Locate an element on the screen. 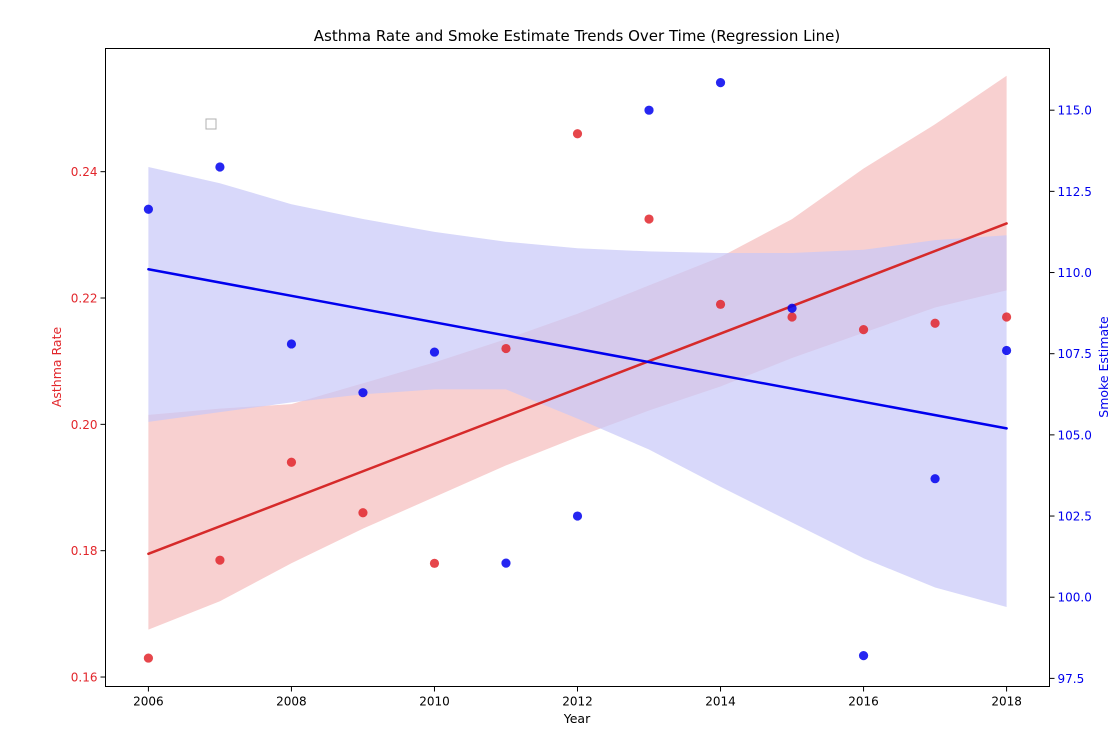 The width and height of the screenshot is (1120, 746). left-y-tick-label: 0.16 is located at coordinates (84, 678).